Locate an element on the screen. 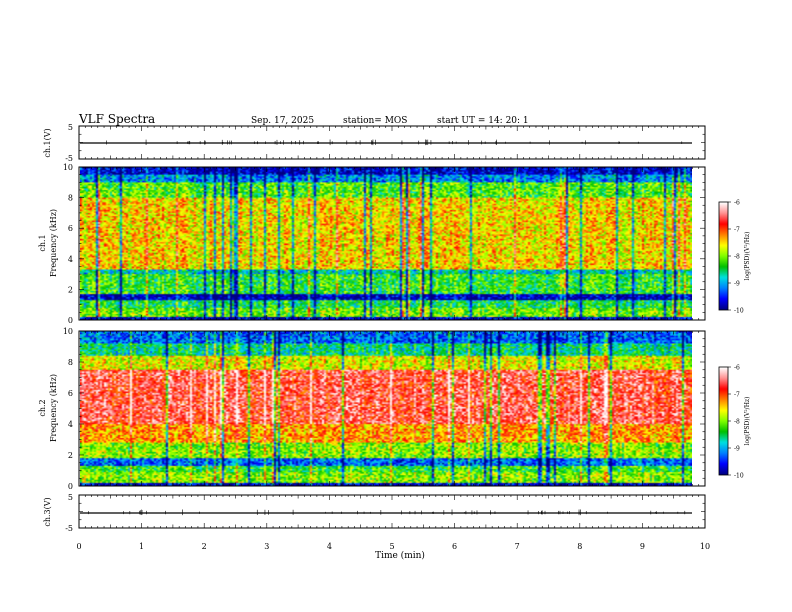 This screenshot has width=792, height=612. ch2-spectrogram-ylabel-frequency: Frequency (kHz) is located at coordinates (53, 408).